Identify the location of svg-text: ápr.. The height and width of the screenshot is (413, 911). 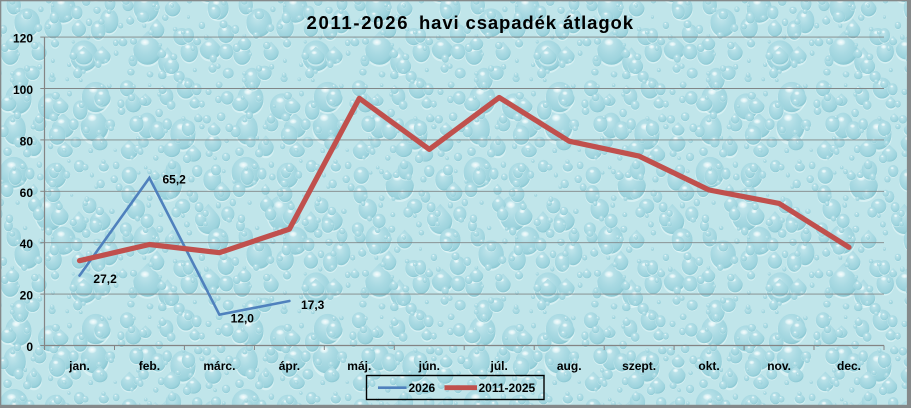
(289, 366).